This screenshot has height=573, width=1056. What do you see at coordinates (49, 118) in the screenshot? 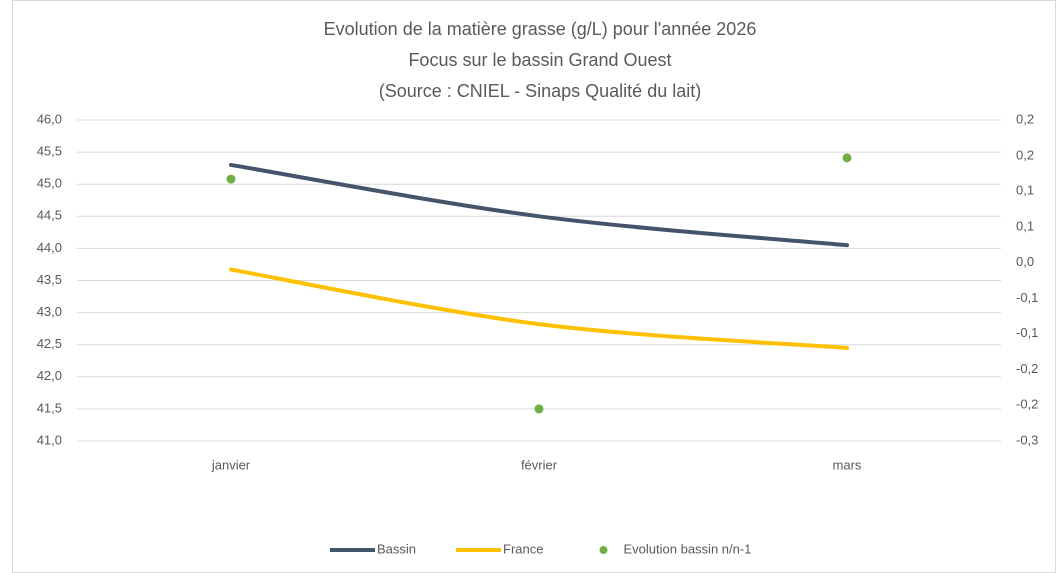
I see `y-tick-label: 46,0` at bounding box center [49, 118].